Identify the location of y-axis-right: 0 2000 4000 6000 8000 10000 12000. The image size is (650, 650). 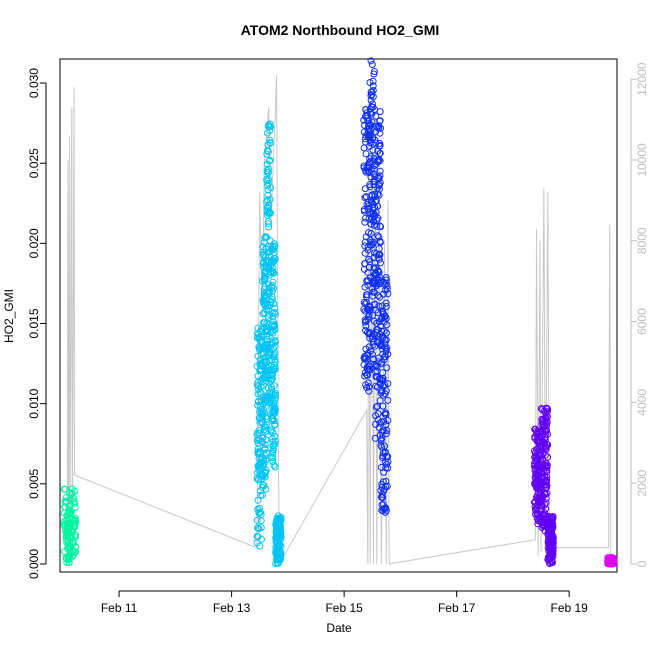
(639, 314).